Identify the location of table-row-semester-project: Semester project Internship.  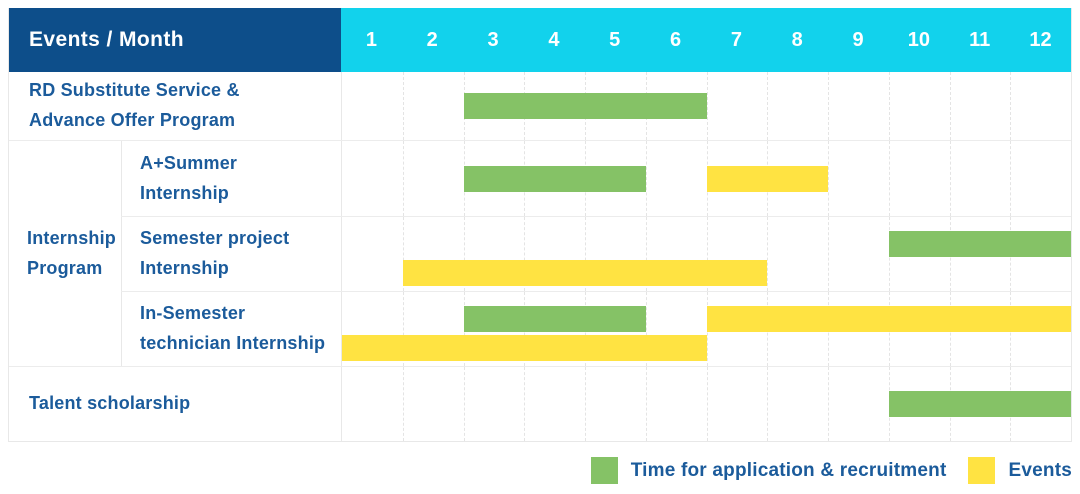
(596, 253).